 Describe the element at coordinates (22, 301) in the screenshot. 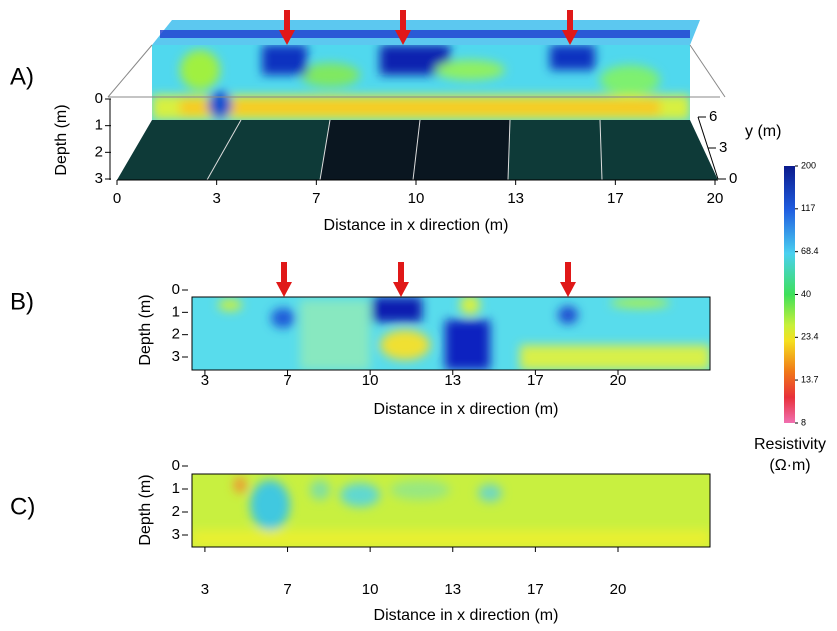

I see `panel-label: B)` at that location.